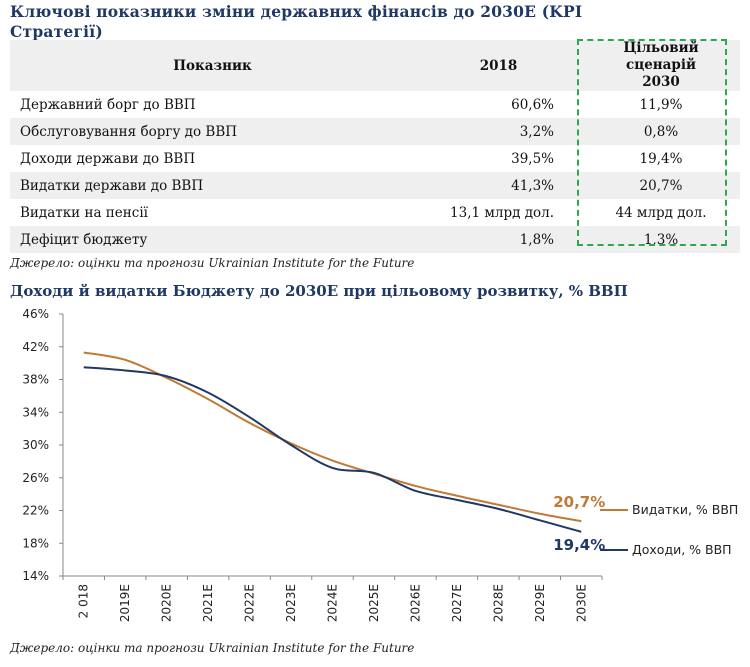 The width and height of the screenshot is (750, 667). Describe the element at coordinates (35, 314) in the screenshot. I see `y-tick-label: 46%` at that location.